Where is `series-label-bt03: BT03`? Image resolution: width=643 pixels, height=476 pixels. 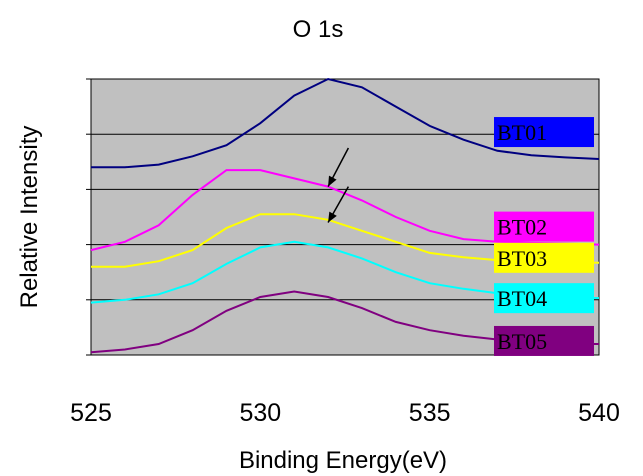 series-label-bt03: BT03 is located at coordinates (544, 257).